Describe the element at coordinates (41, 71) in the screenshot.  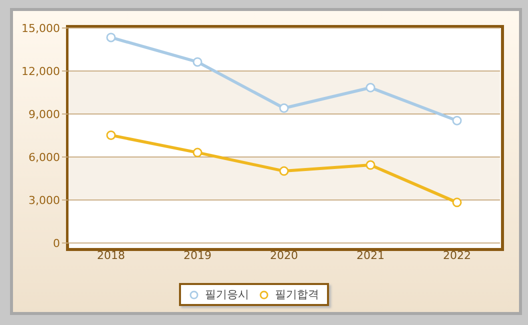
I see `y-tick-label: 12,000` at that location.